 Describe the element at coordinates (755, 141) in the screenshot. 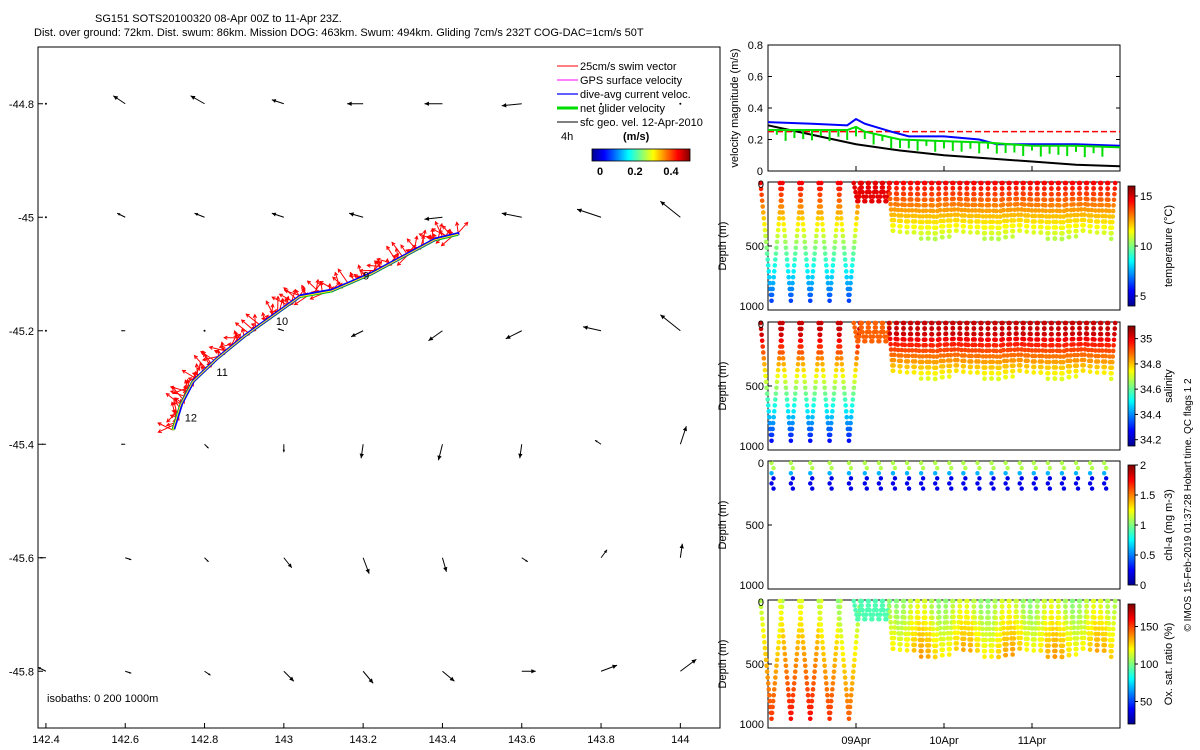

I see `velocity-y-tick-label: 0.2` at that location.